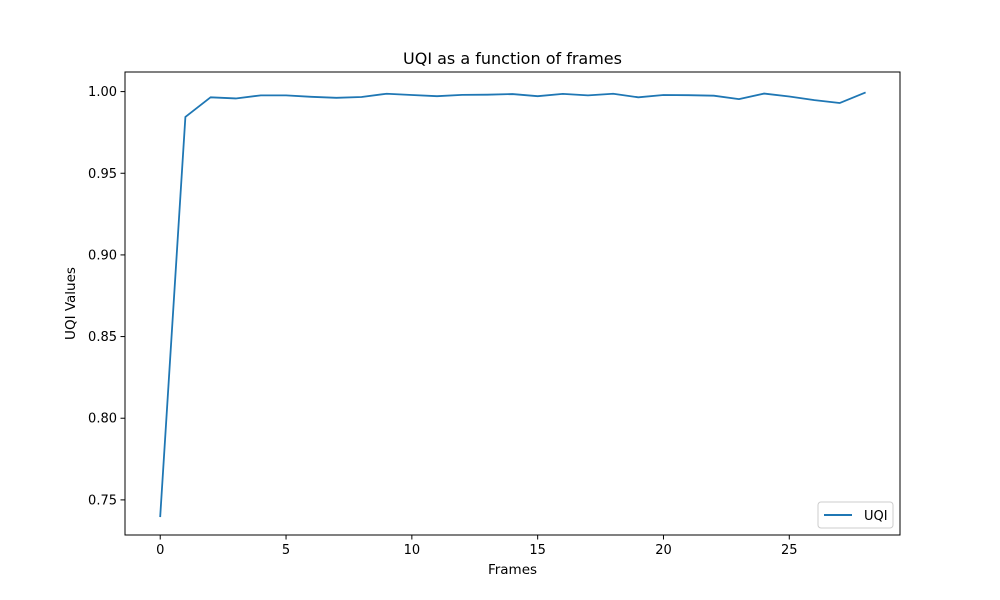 The image size is (1000, 600). What do you see at coordinates (789, 550) in the screenshot?
I see `x-tick-label: 25` at bounding box center [789, 550].